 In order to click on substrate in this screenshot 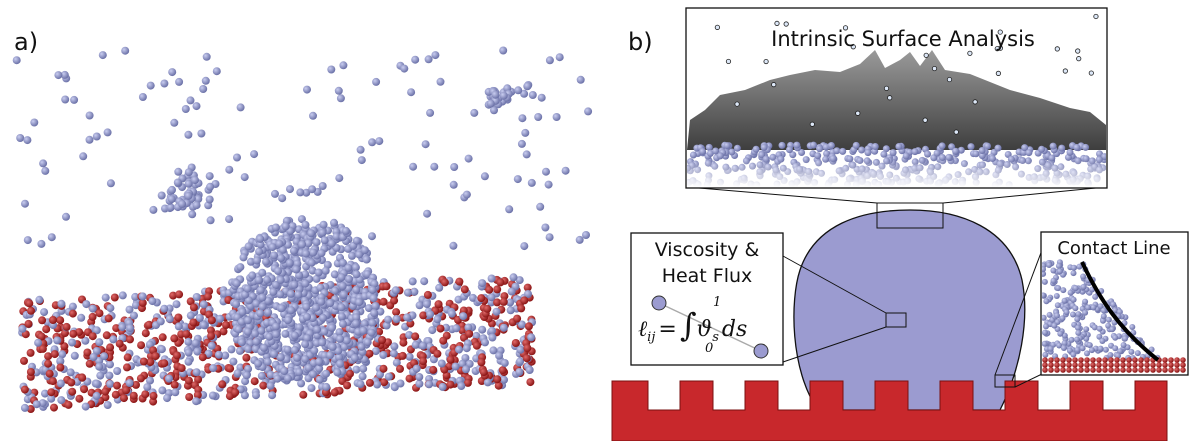, I will do `click(889, 410)`.